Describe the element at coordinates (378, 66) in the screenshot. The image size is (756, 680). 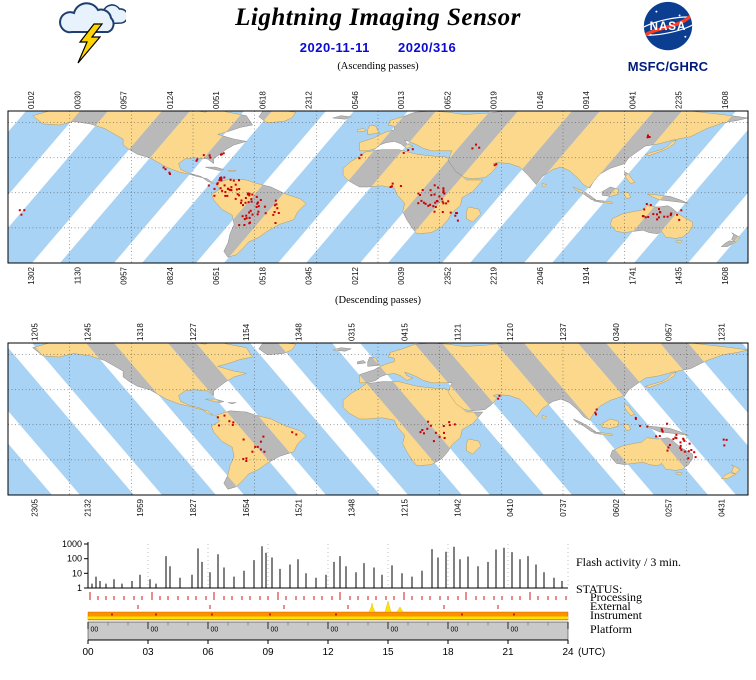
I see `ascending-caption: (Ascending passes)` at that location.